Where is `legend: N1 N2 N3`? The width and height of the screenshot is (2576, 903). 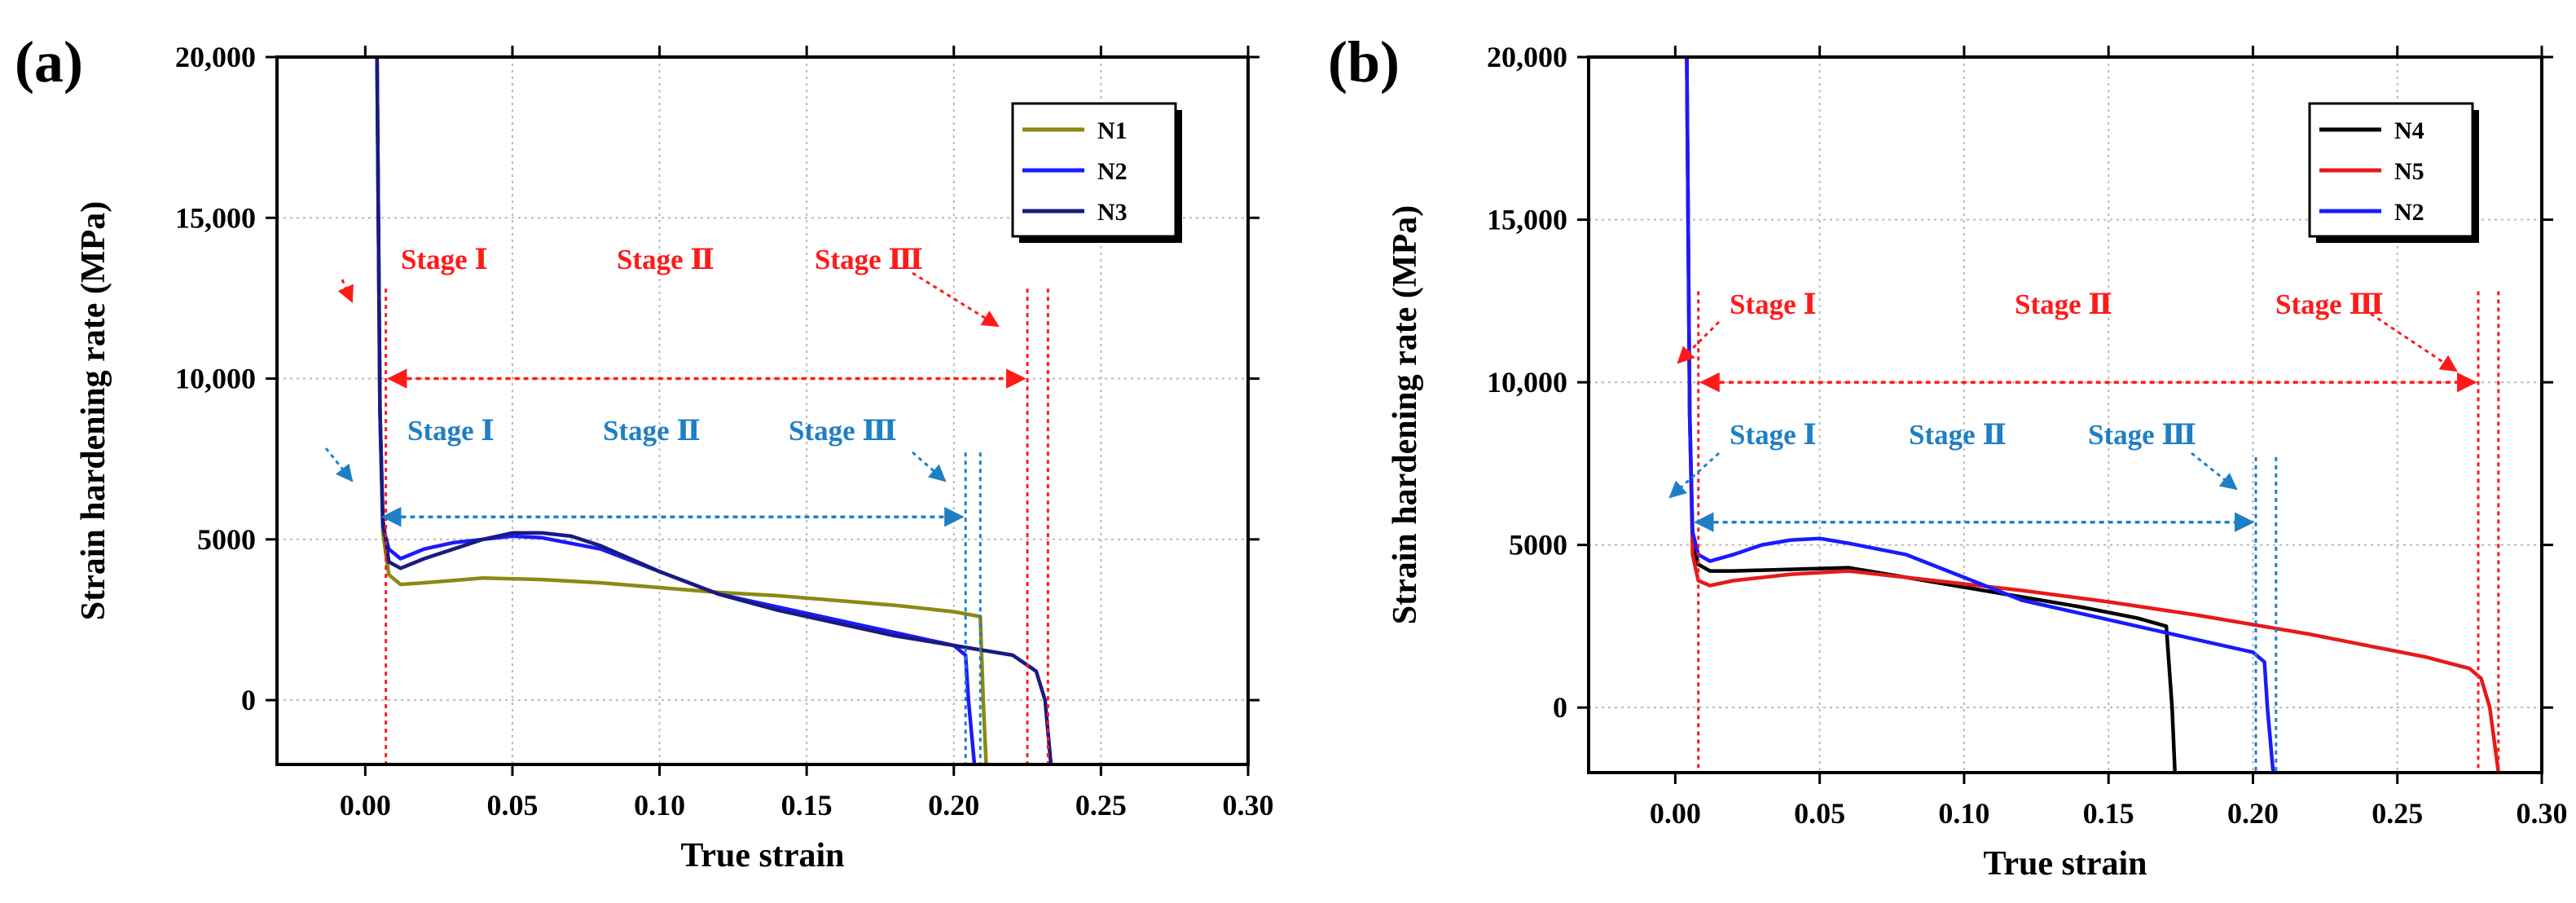
legend: N1 N2 N3 is located at coordinates (1096, 172).